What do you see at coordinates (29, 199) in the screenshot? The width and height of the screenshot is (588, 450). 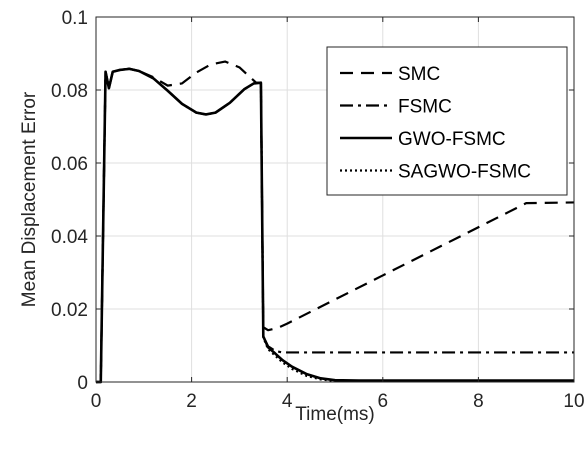 I see `y-axis-label: Mean Displacement Error` at bounding box center [29, 199].